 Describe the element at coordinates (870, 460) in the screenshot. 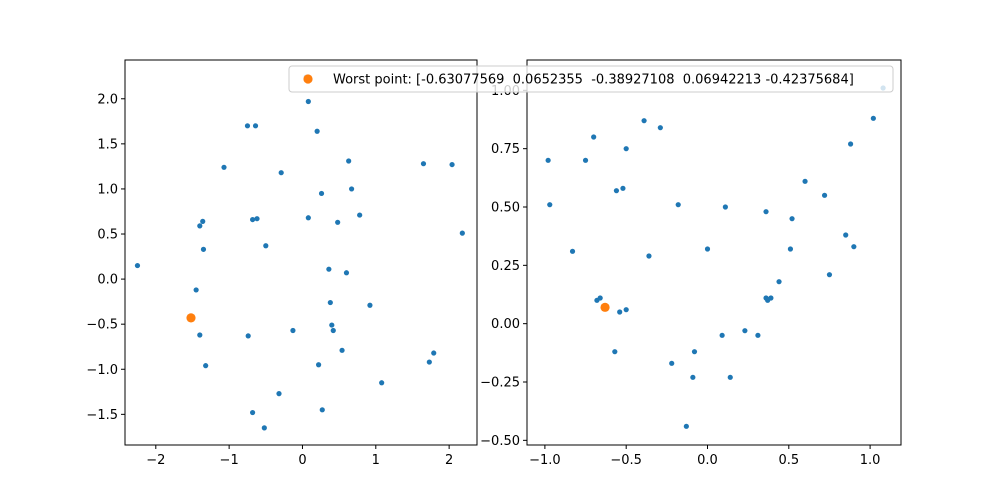

I see `x-tick-label: 1.0` at that location.